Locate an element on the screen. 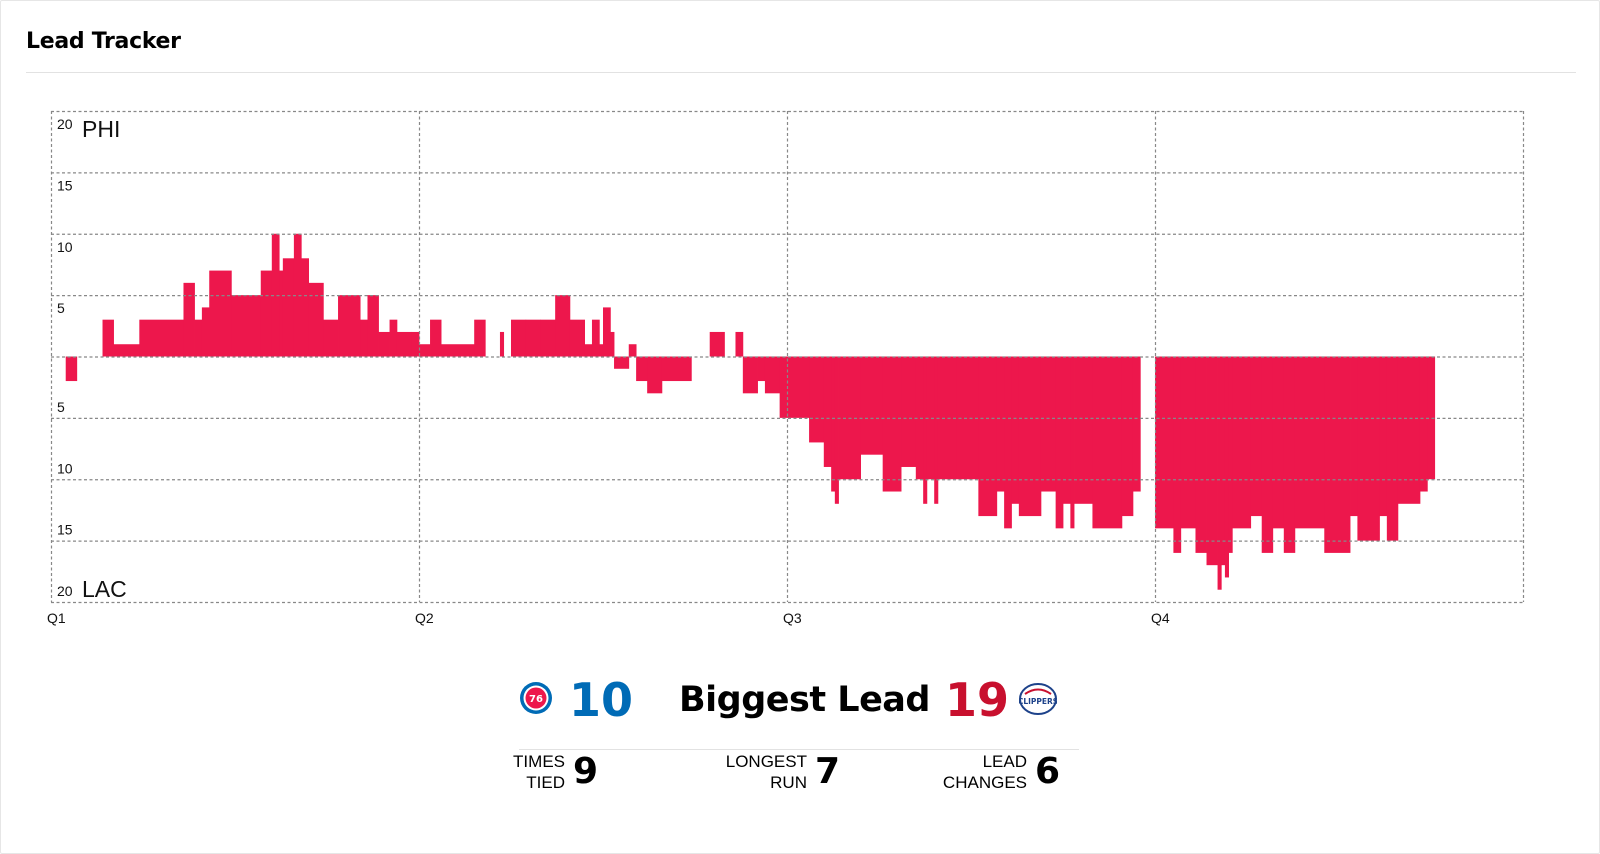 The height and width of the screenshot is (854, 1600). longest-run-value: 7 is located at coordinates (828, 771).